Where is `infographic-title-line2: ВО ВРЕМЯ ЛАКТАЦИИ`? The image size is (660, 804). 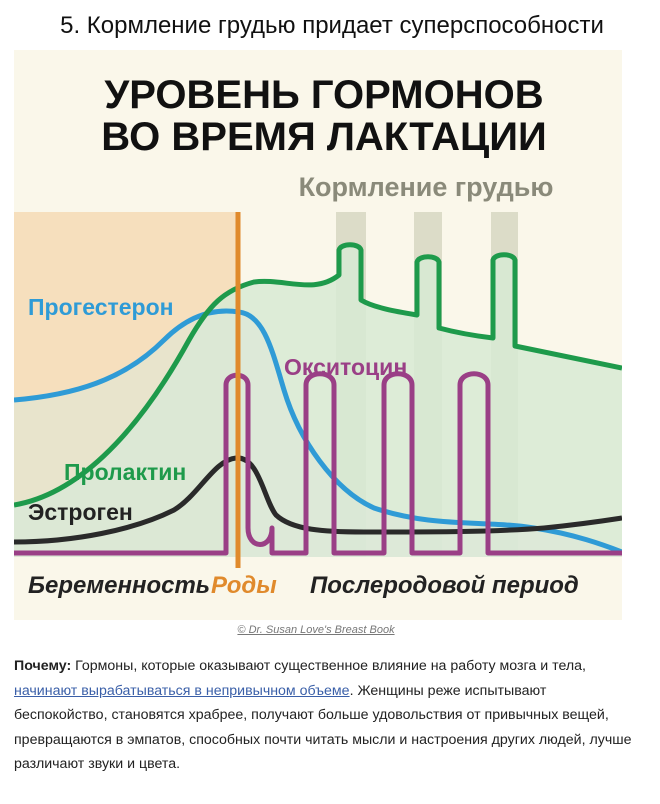
infographic-title-line2: ВО ВРЕМЯ ЛАКТАЦИИ is located at coordinates (323, 137).